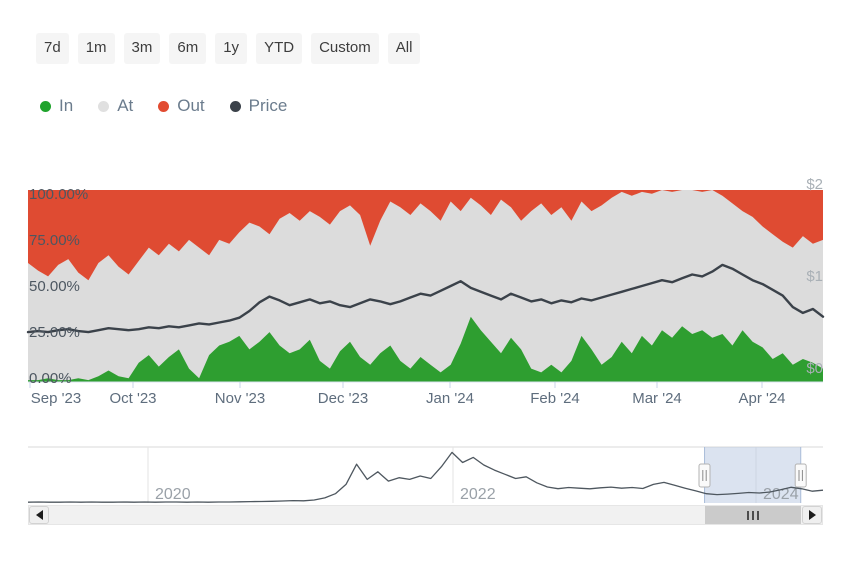 The image size is (850, 567). Describe the element at coordinates (115, 106) in the screenshot. I see `legend-item-at: At` at that location.